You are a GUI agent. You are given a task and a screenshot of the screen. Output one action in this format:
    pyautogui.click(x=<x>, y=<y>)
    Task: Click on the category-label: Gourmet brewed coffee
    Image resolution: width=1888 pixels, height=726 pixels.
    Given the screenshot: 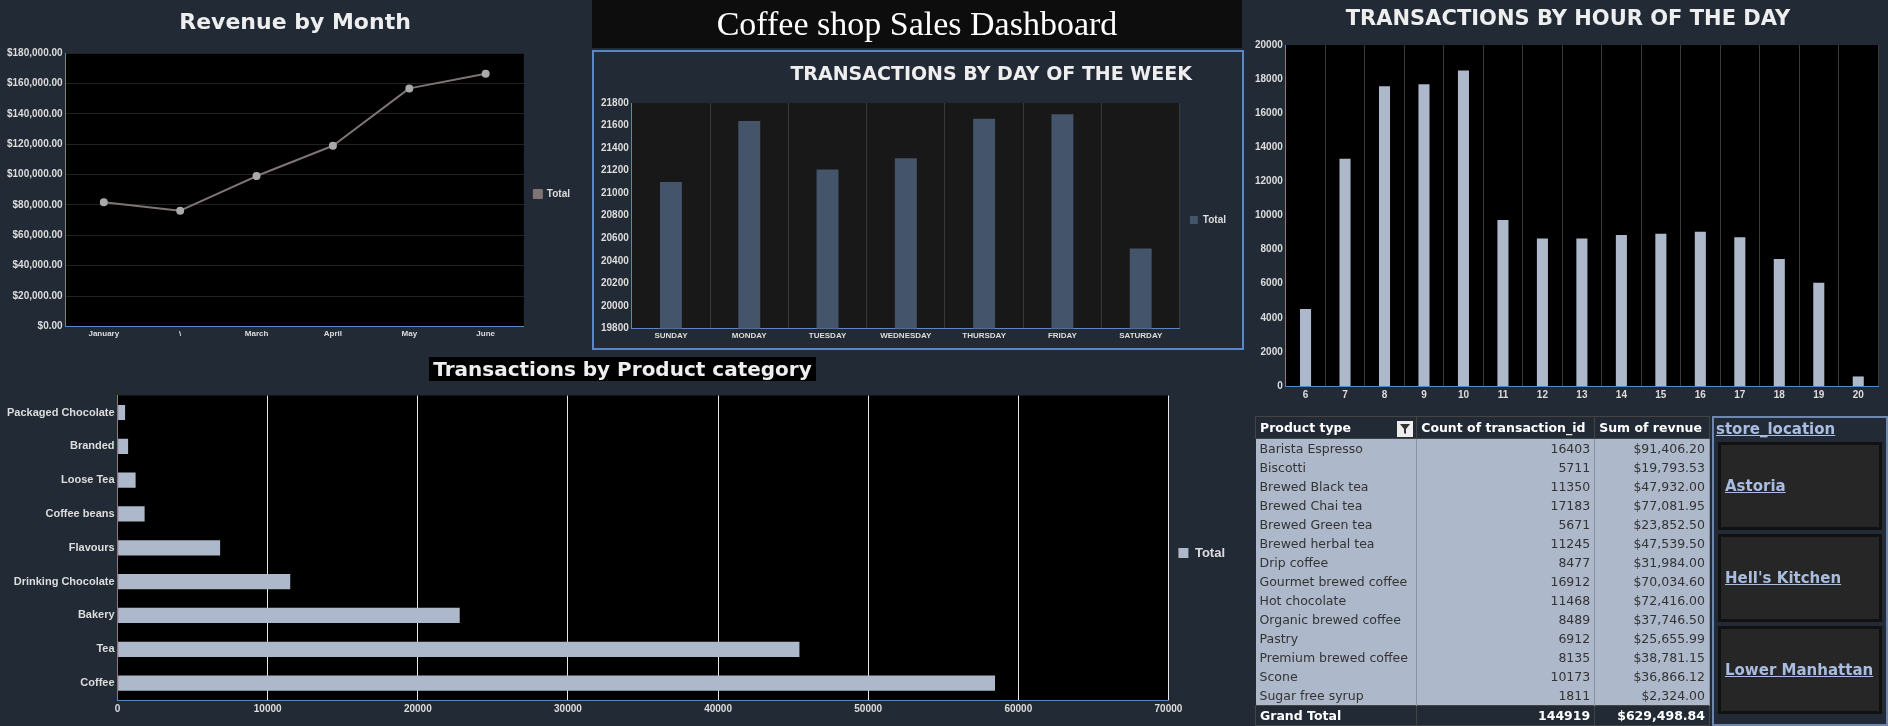 What is the action you would take?
    pyautogui.click(x=1336, y=581)
    